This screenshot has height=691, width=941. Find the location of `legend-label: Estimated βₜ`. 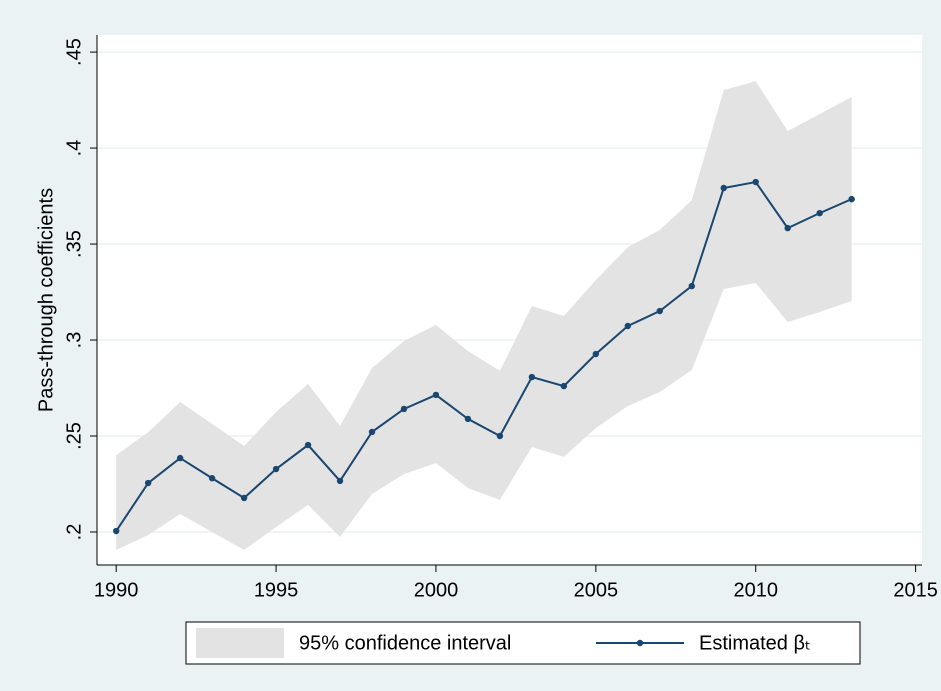

legend-label: Estimated βₜ is located at coordinates (755, 643).